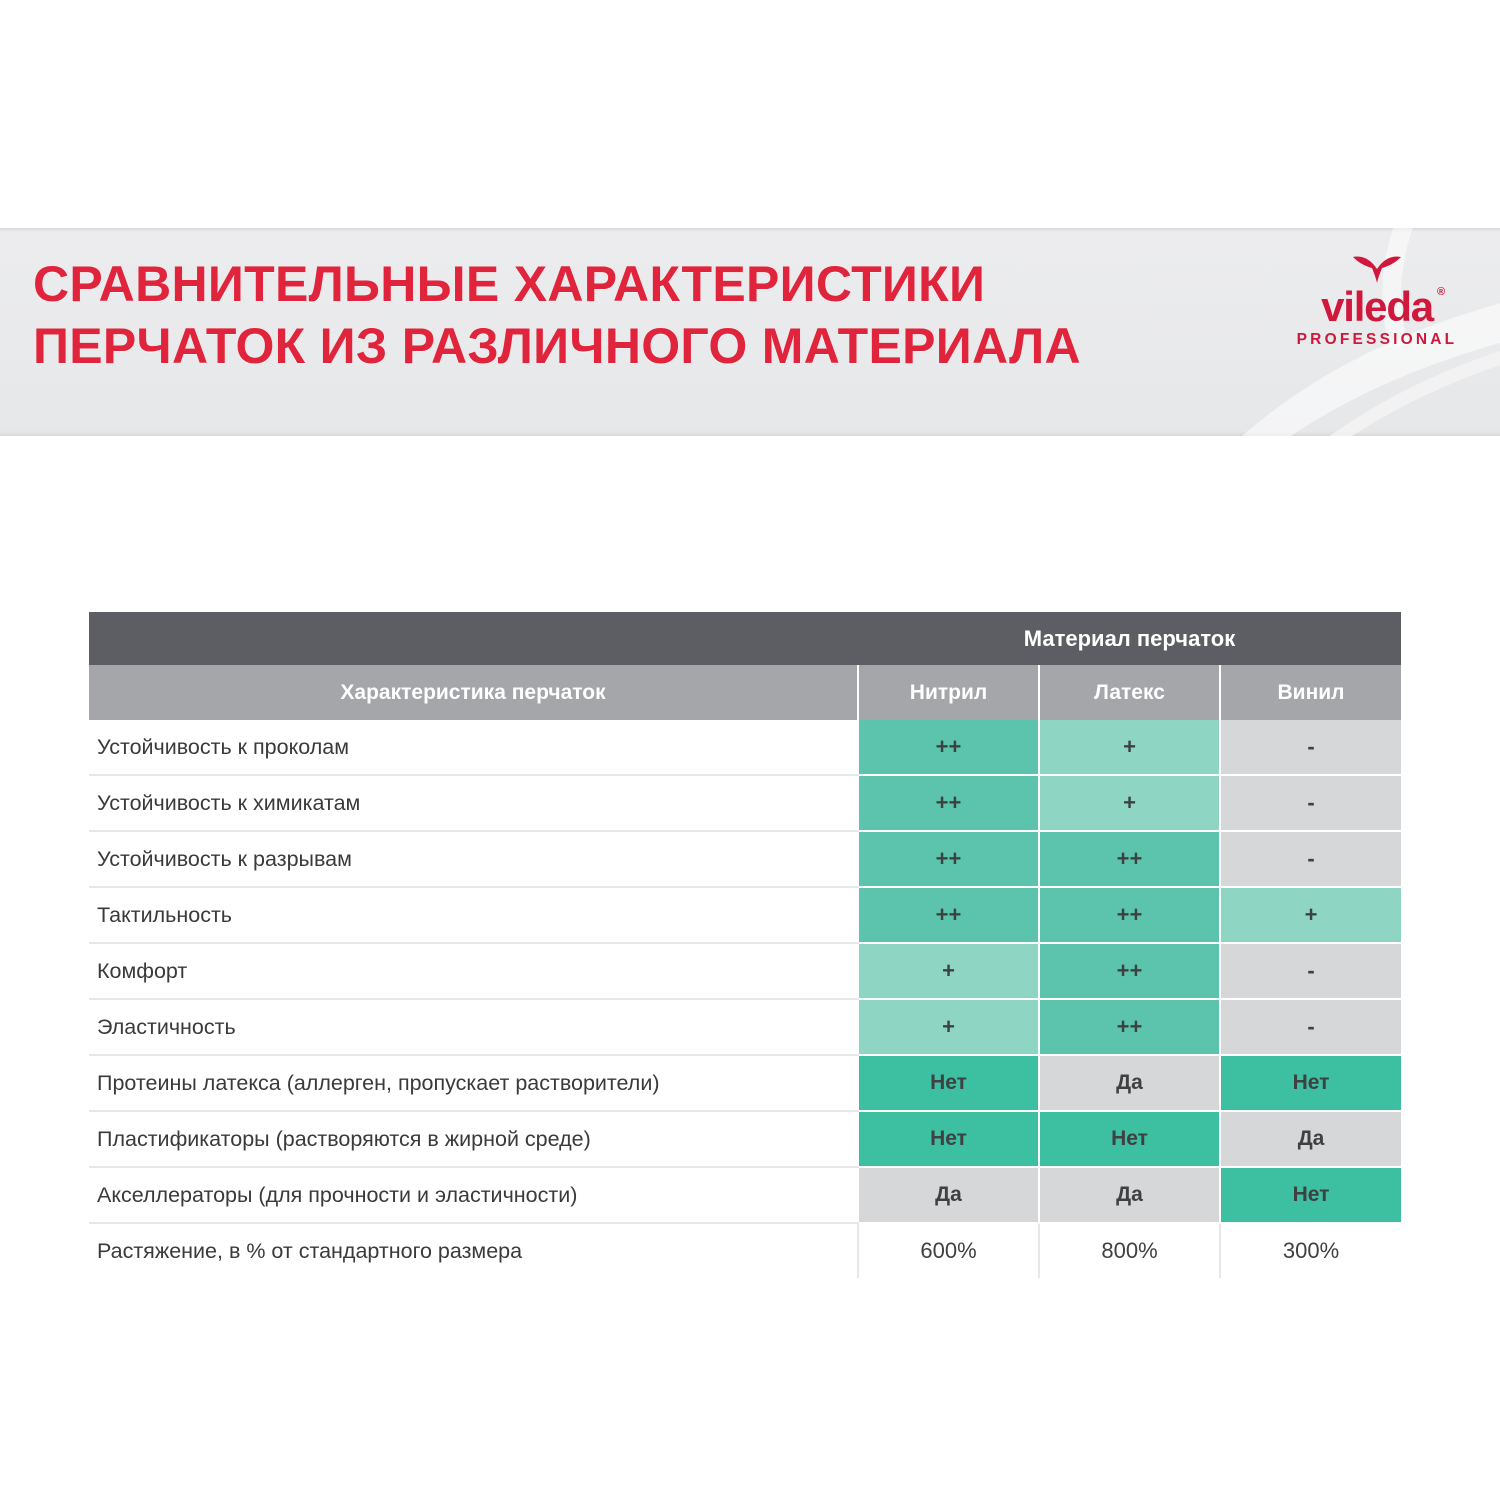  I want to click on title-line-1: СРАВНИТЕЛЬНЫЕ ХАРАКТЕРИСТИКИ, so click(509, 284).